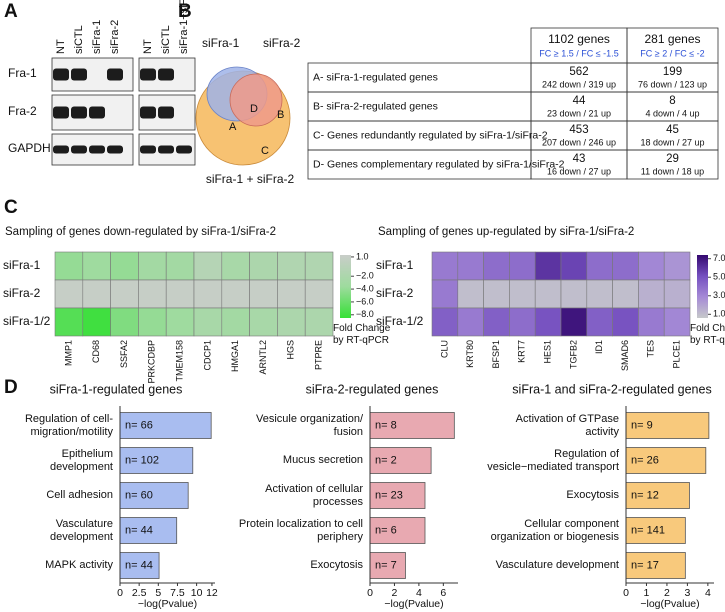 Image resolution: width=725 pixels, height=612 pixels. I want to click on category-label: Activation of cellular processes, so click(314, 495).